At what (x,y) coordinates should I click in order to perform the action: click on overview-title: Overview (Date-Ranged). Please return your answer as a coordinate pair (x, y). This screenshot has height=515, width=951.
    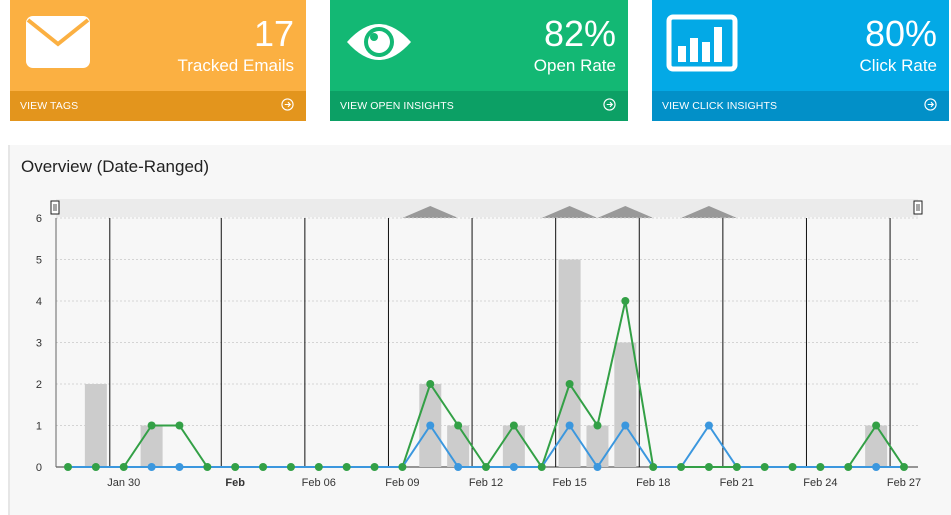
    Looking at the image, I should click on (115, 166).